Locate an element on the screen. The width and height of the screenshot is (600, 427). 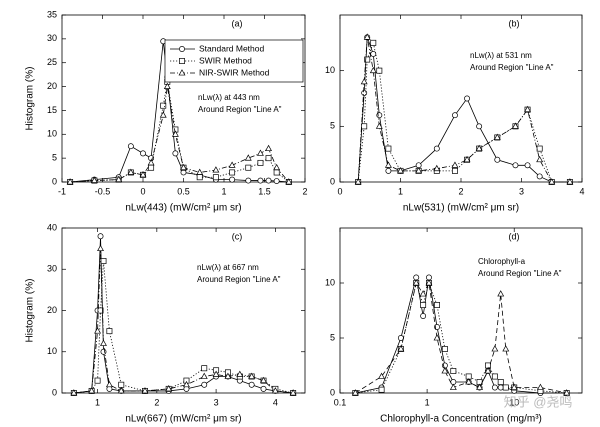
y-tick-label: 15 is located at coordinates (52, 110).